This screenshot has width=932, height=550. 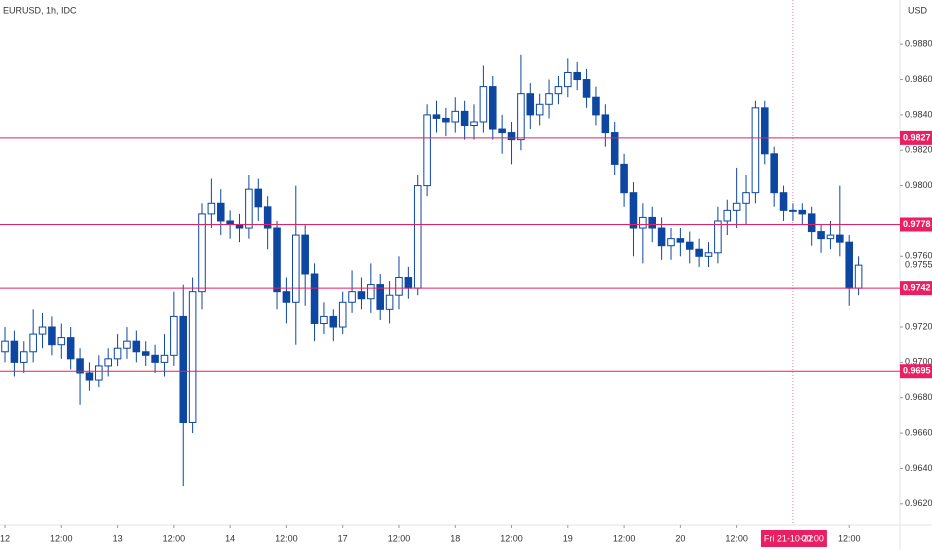 I want to click on level-label: 0.9827, so click(x=917, y=137).